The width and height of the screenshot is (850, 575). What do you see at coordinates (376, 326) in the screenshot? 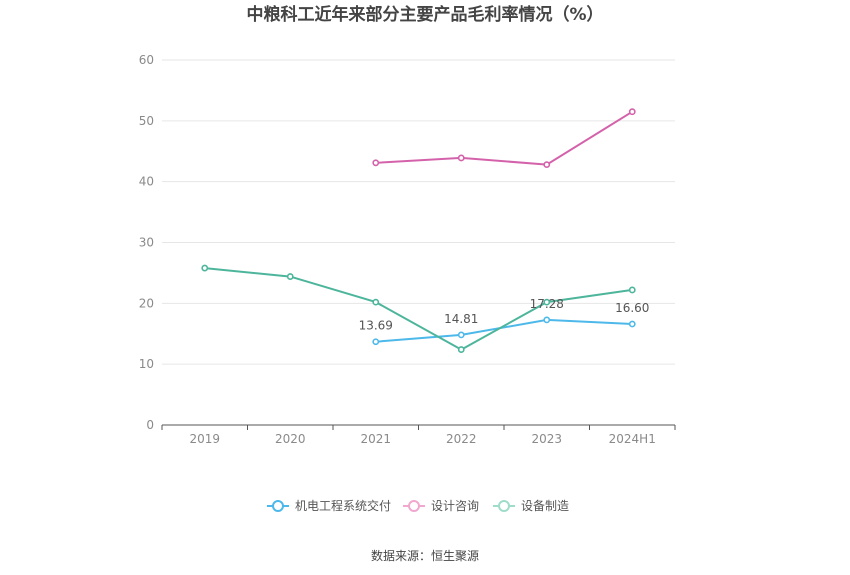
I see `data-label: 13.69` at bounding box center [376, 326].